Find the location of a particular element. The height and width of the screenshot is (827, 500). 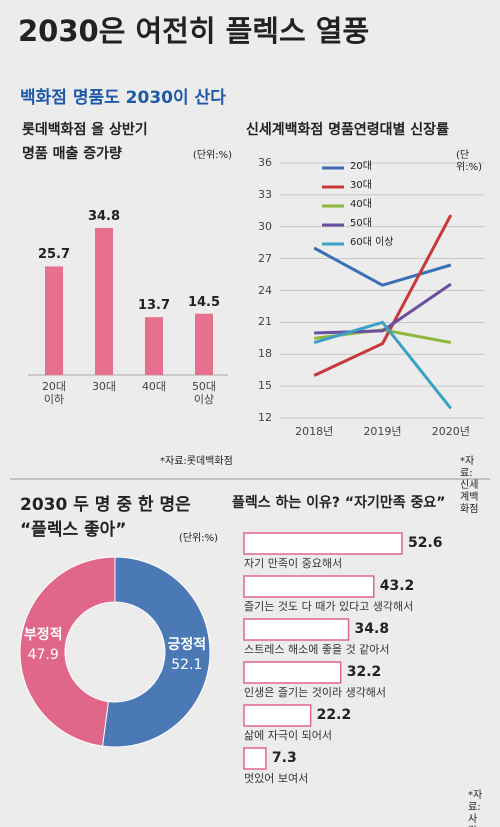

legend-label: 20대 is located at coordinates (361, 166).